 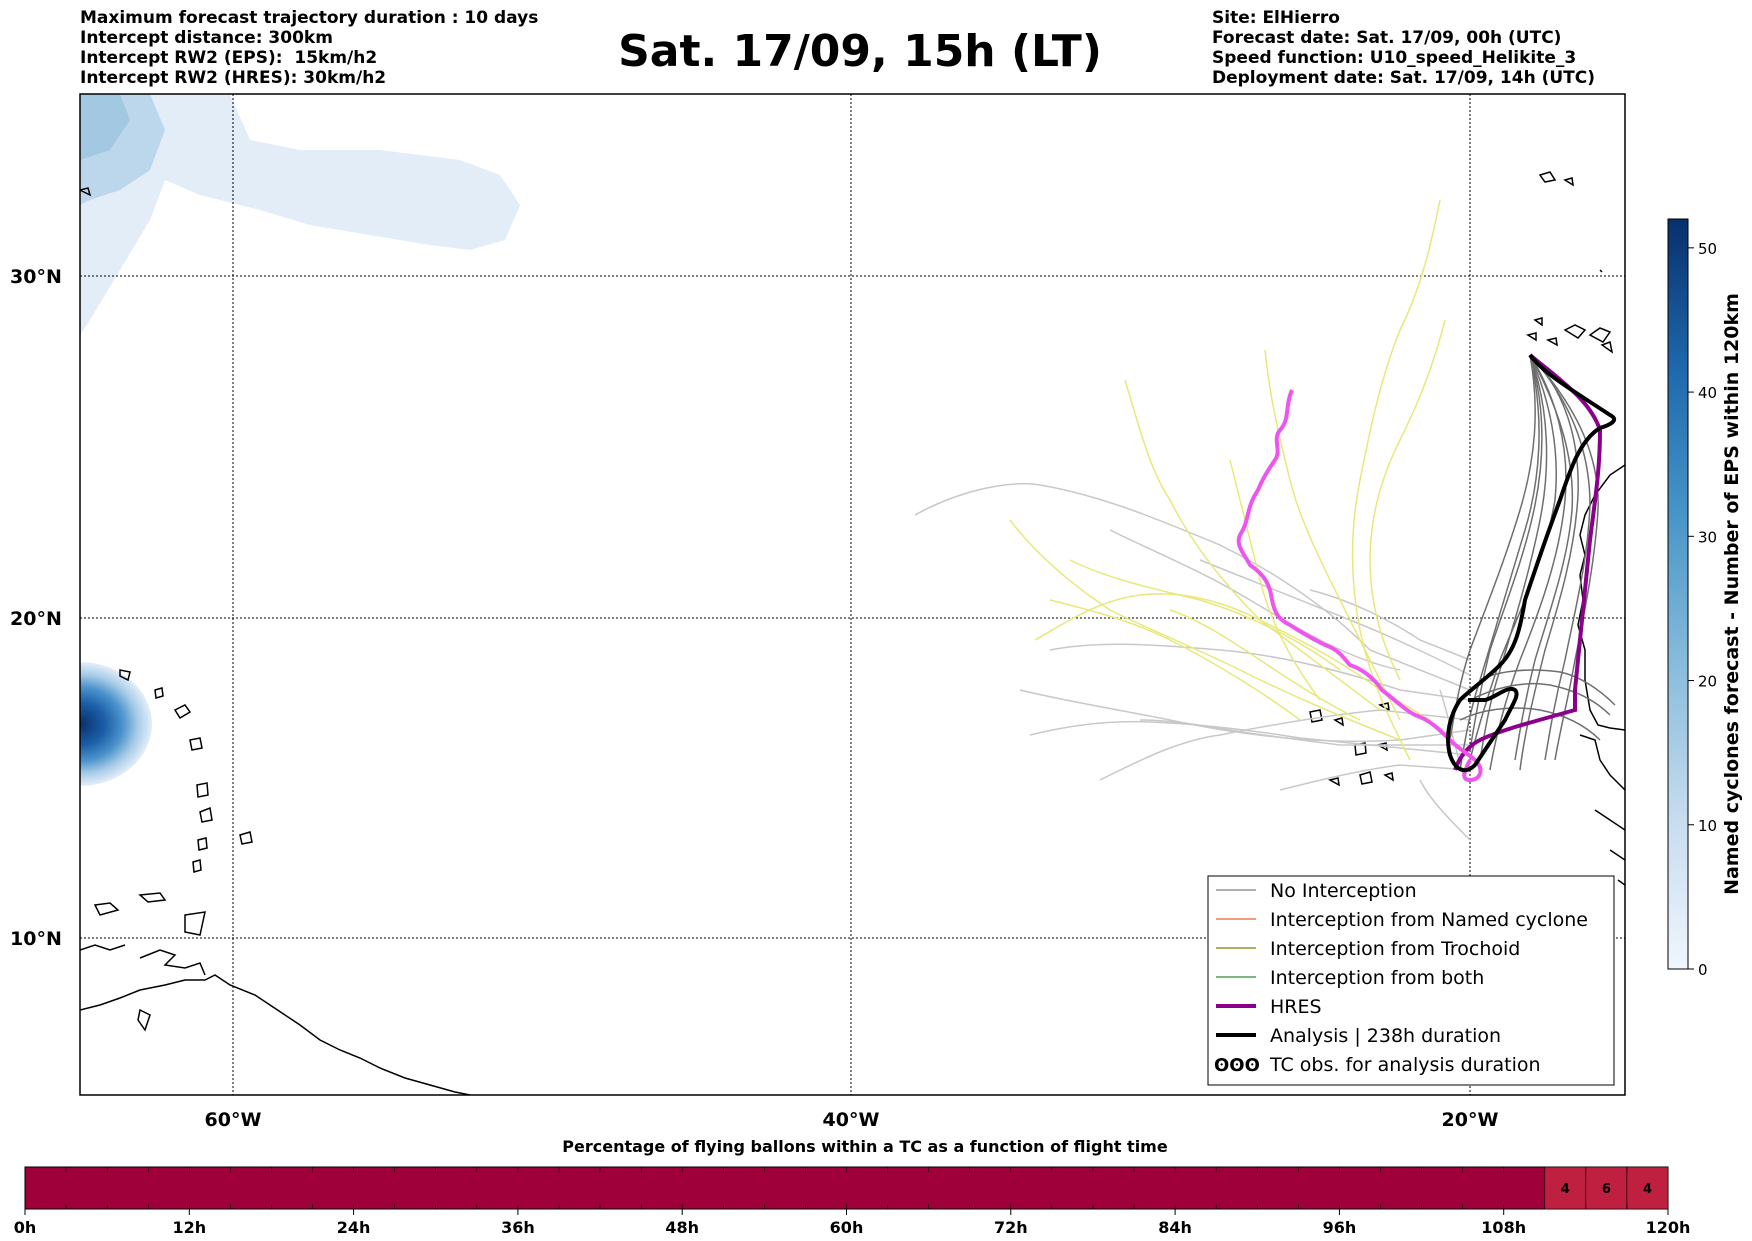 What do you see at coordinates (1678, 594) in the screenshot?
I see `colorbar-fill` at bounding box center [1678, 594].